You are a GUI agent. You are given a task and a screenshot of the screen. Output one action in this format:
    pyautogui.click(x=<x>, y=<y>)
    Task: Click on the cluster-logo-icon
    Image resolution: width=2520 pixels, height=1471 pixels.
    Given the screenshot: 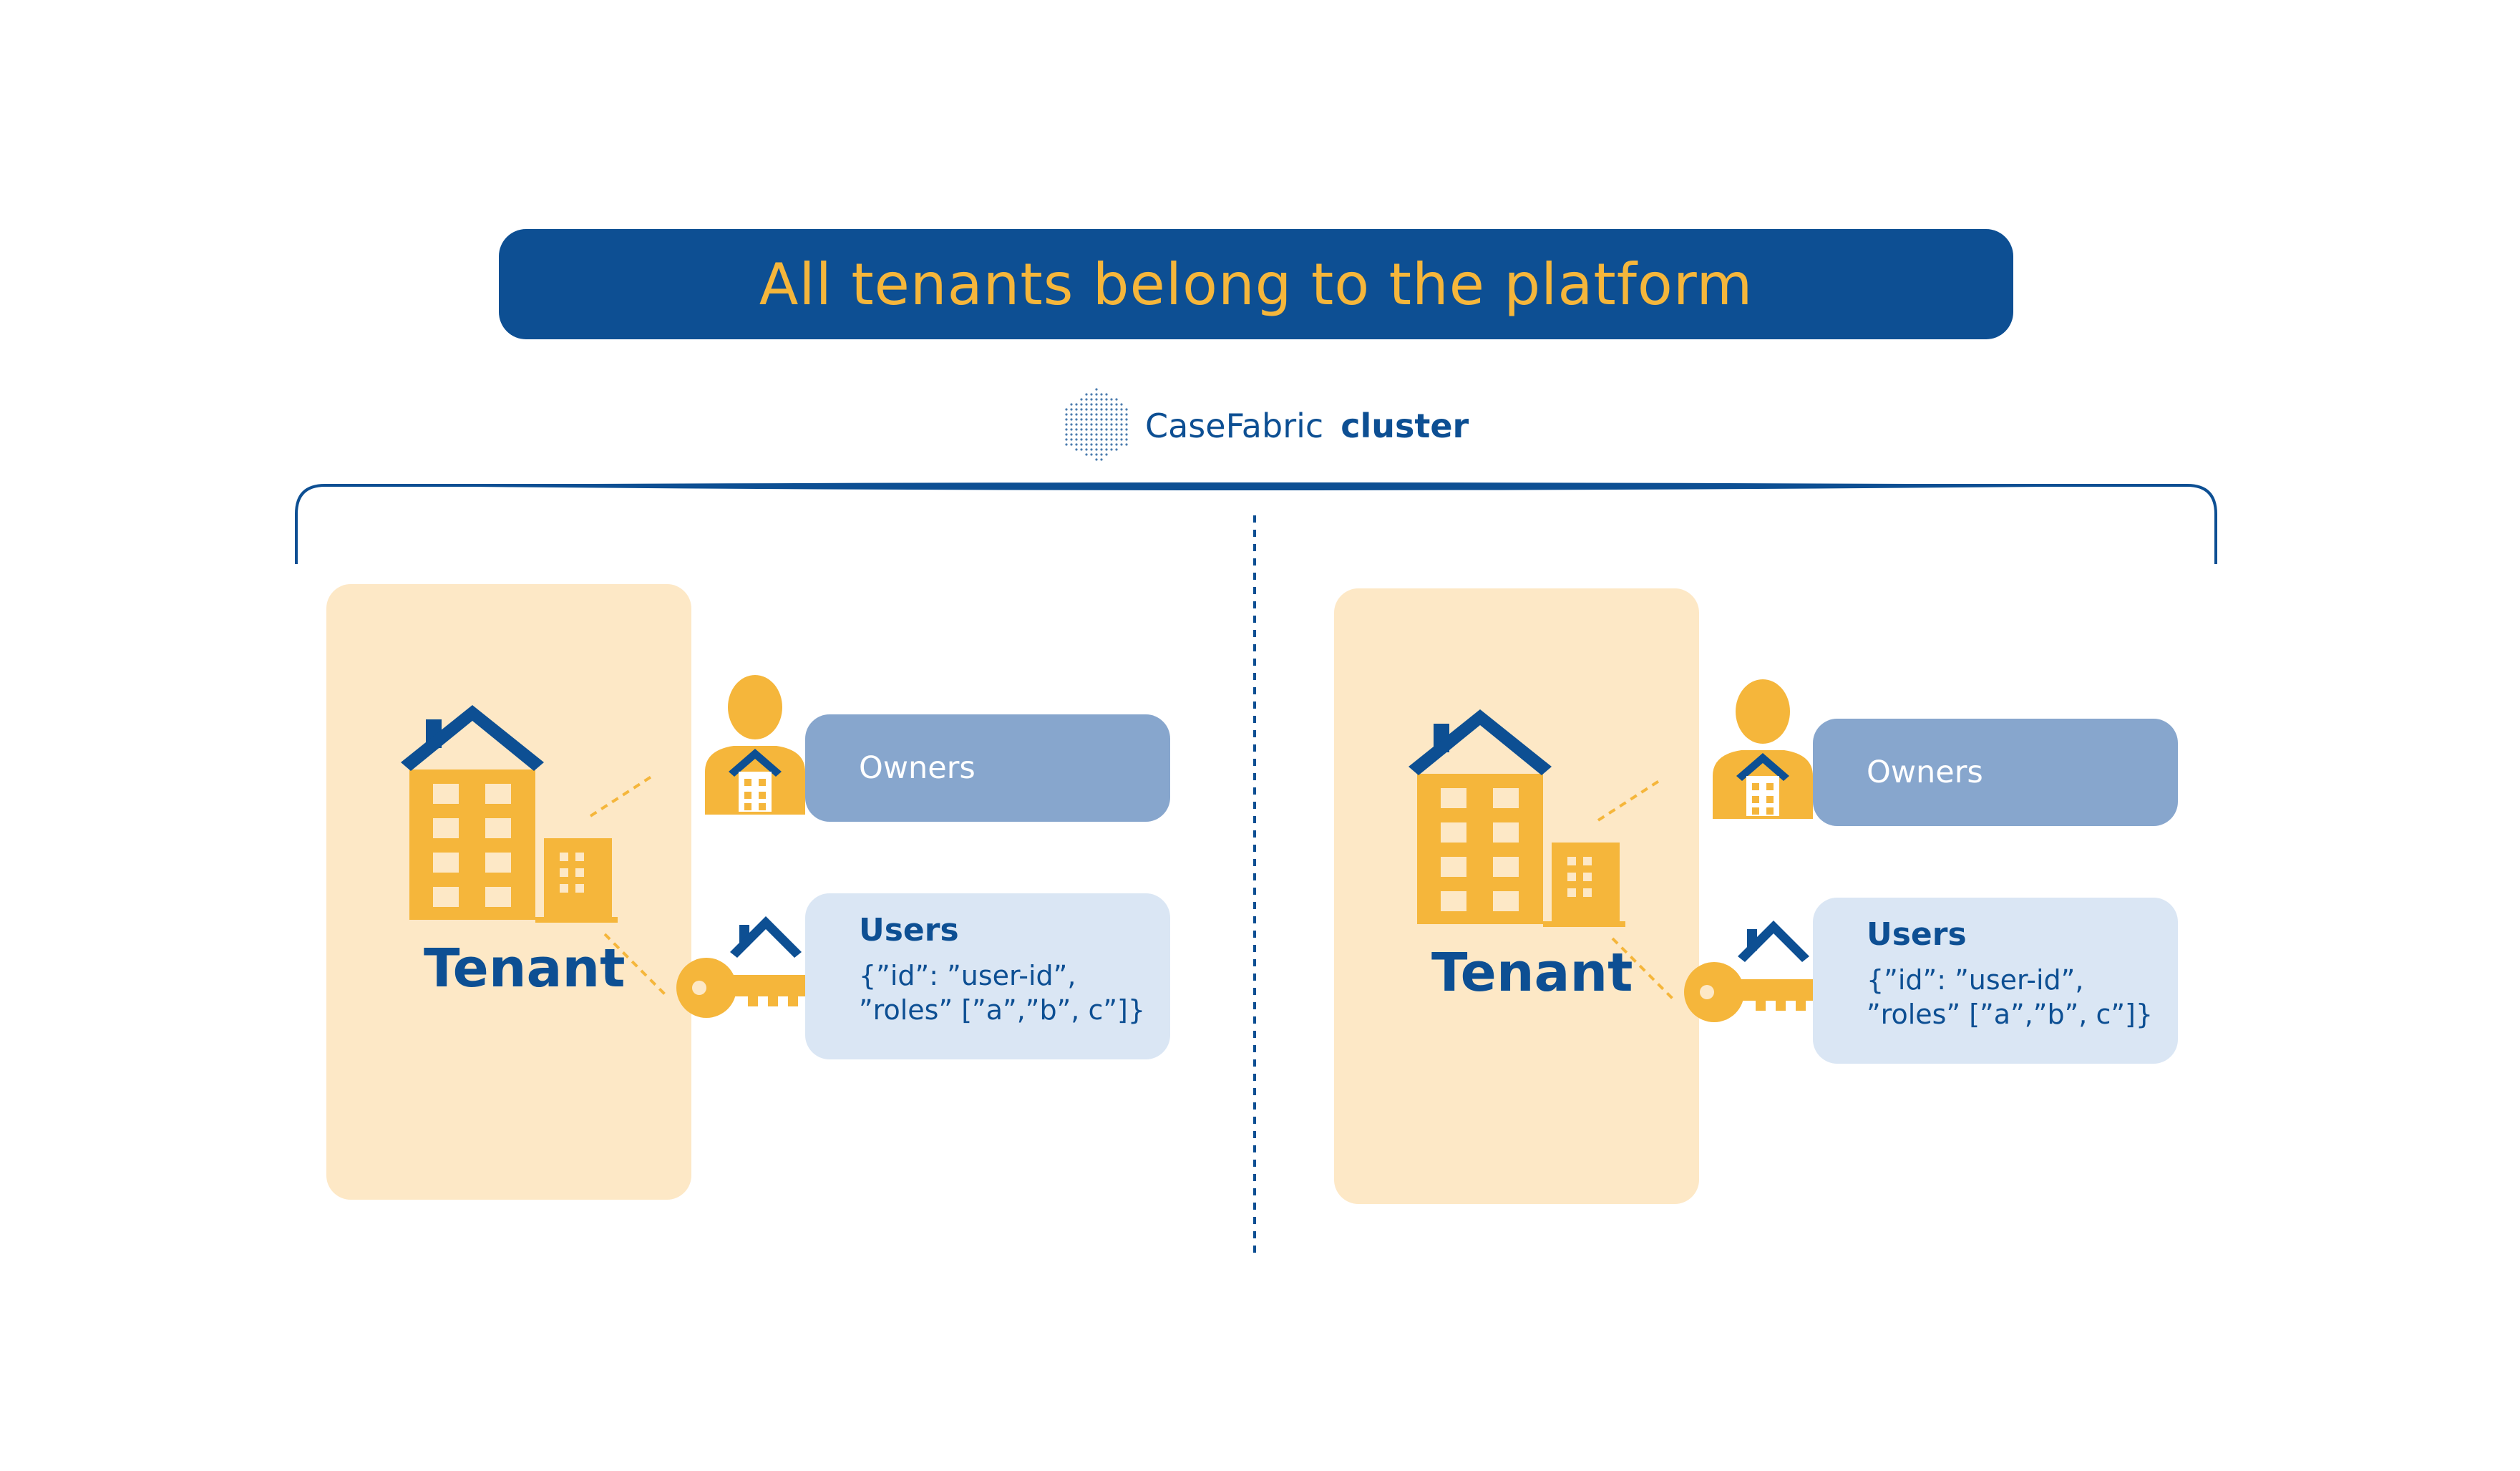 What is the action you would take?
    pyautogui.click(x=1096, y=424)
    